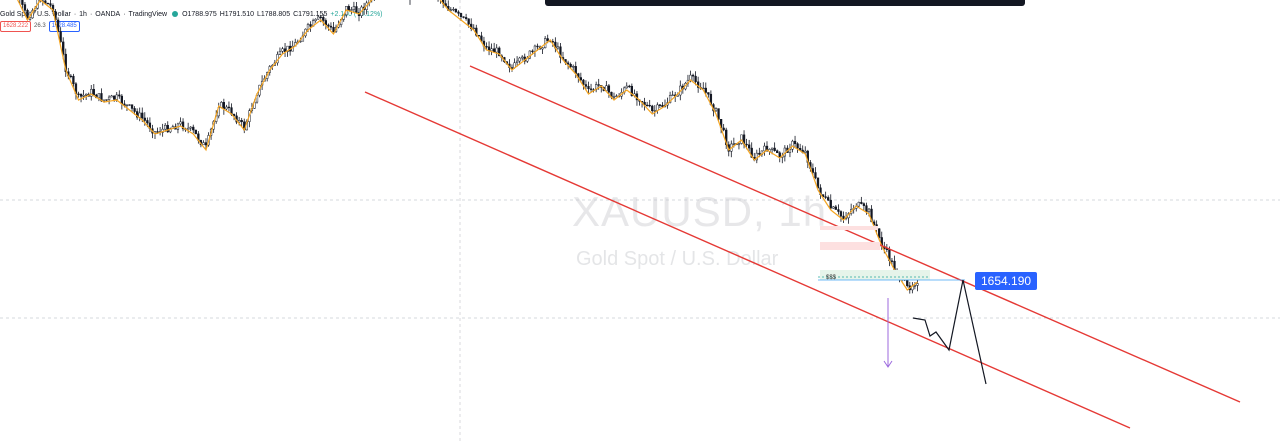 This screenshot has height=442, width=1280. I want to click on watermark-description: Gold Spot / U.S. Dollar, so click(677, 259).